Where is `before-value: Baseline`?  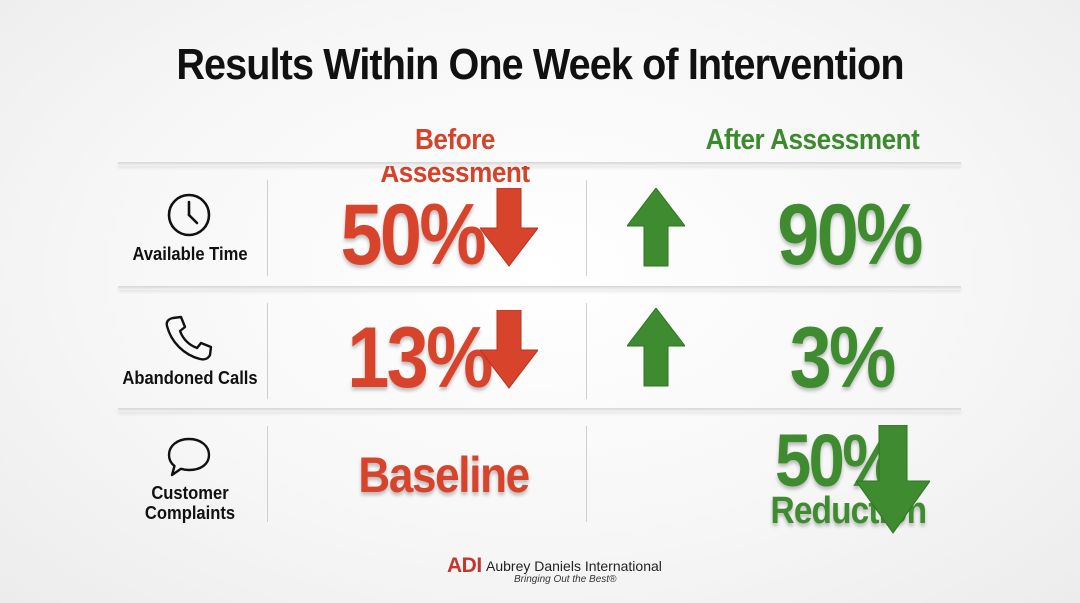
before-value: Baseline is located at coordinates (444, 475).